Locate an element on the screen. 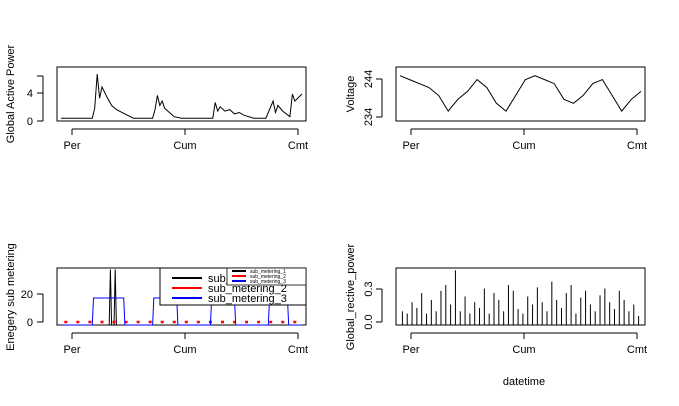  ytick-label: 244 is located at coordinates (369, 79).